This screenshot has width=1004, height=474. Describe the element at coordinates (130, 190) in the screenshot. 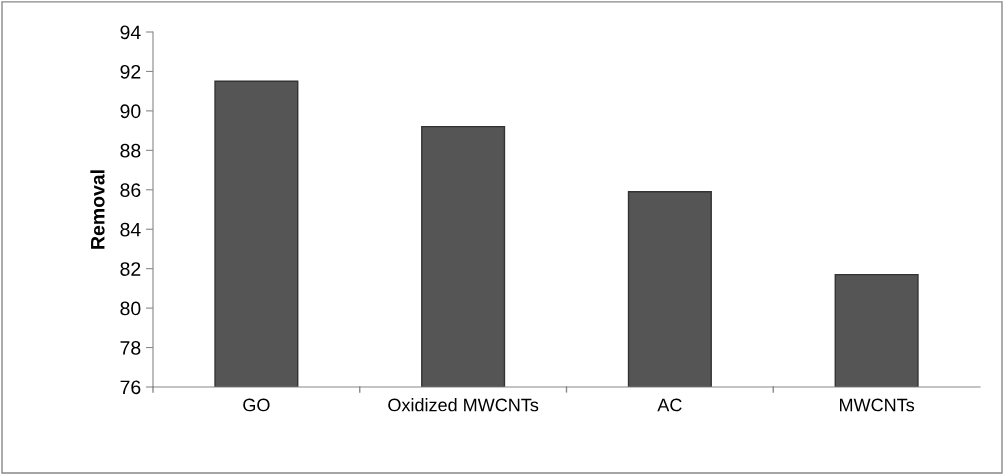

I see `y-tick-label: 86` at that location.